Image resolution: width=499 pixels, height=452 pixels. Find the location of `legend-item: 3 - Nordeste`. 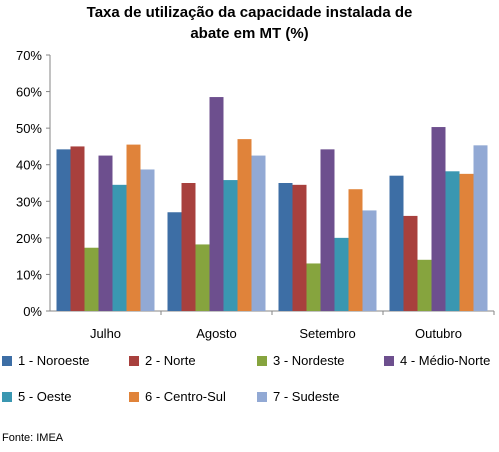

legend-item: 3 - Nordeste is located at coordinates (301, 361).